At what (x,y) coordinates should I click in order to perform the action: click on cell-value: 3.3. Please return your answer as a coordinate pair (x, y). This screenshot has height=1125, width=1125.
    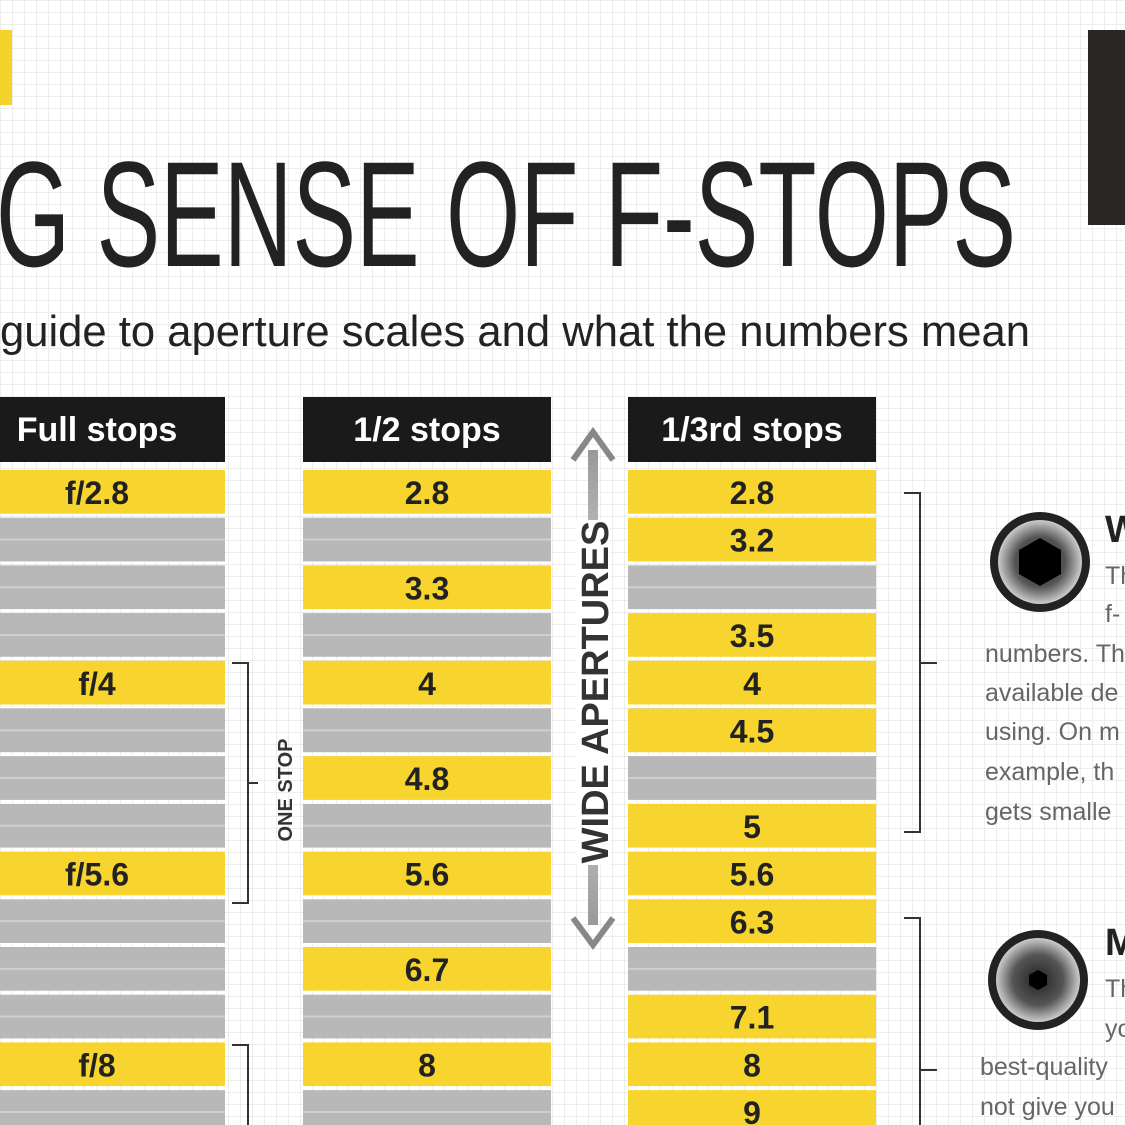
    Looking at the image, I should click on (427, 588).